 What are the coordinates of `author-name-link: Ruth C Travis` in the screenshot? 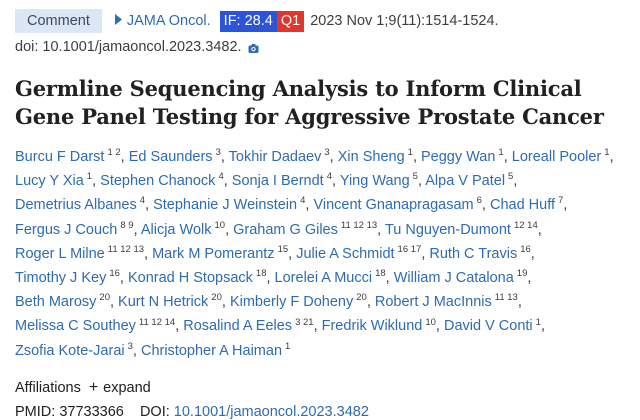 It's located at (473, 253).